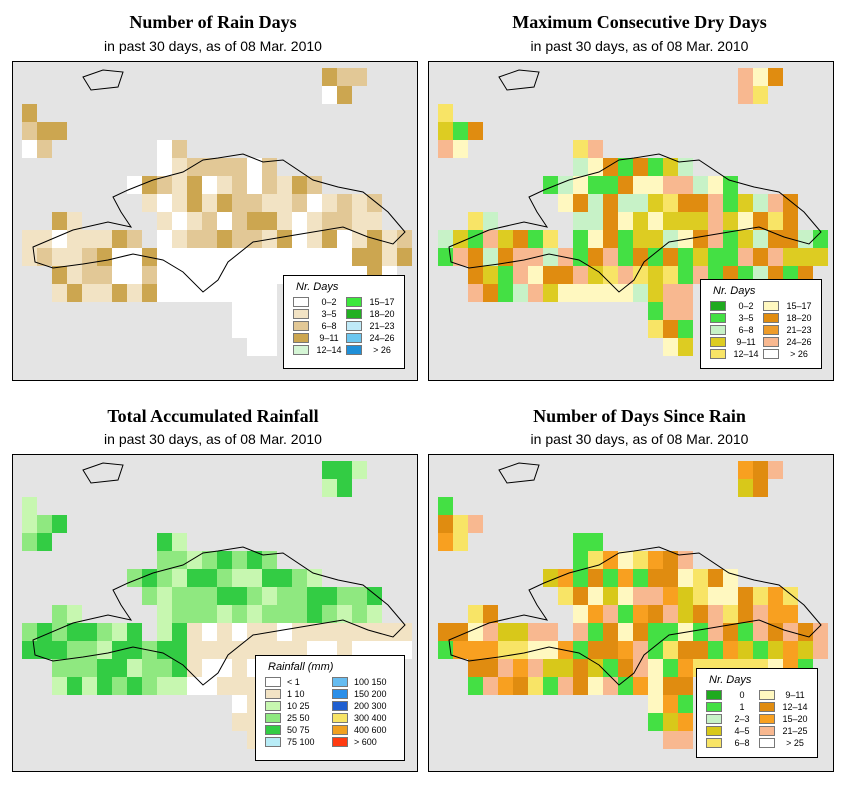 Image resolution: width=853 pixels, height=793 pixels. I want to click on legend-item: 0–2, so click(735, 306).